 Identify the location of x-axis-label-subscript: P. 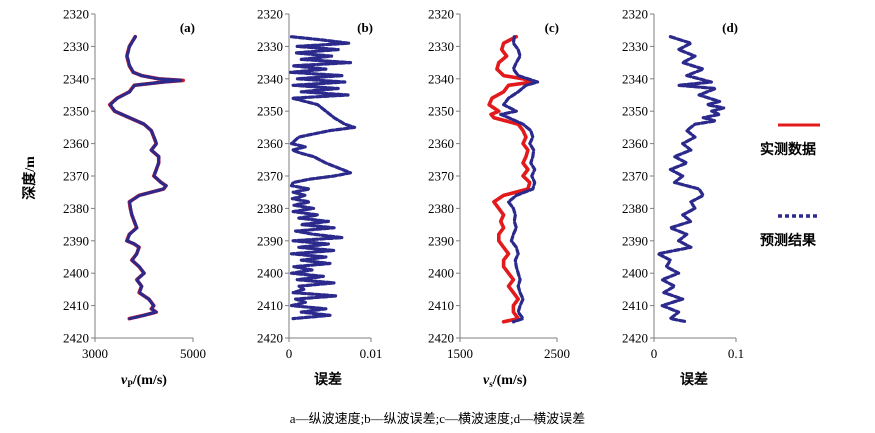
(130, 384).